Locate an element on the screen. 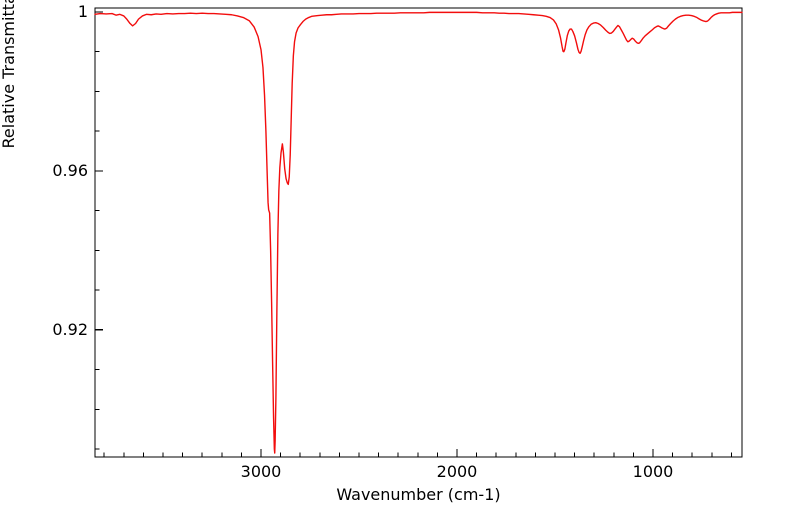 The width and height of the screenshot is (799, 516). y-tick-label: 0.92 is located at coordinates (70, 329).